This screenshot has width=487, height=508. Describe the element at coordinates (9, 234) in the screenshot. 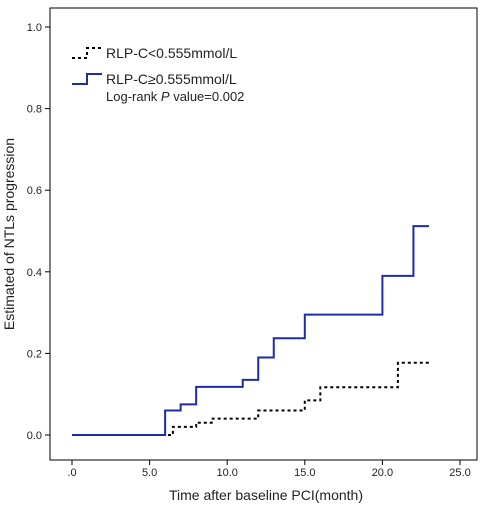

I see `y-axis-title: Estimated of NTLs progression` at that location.